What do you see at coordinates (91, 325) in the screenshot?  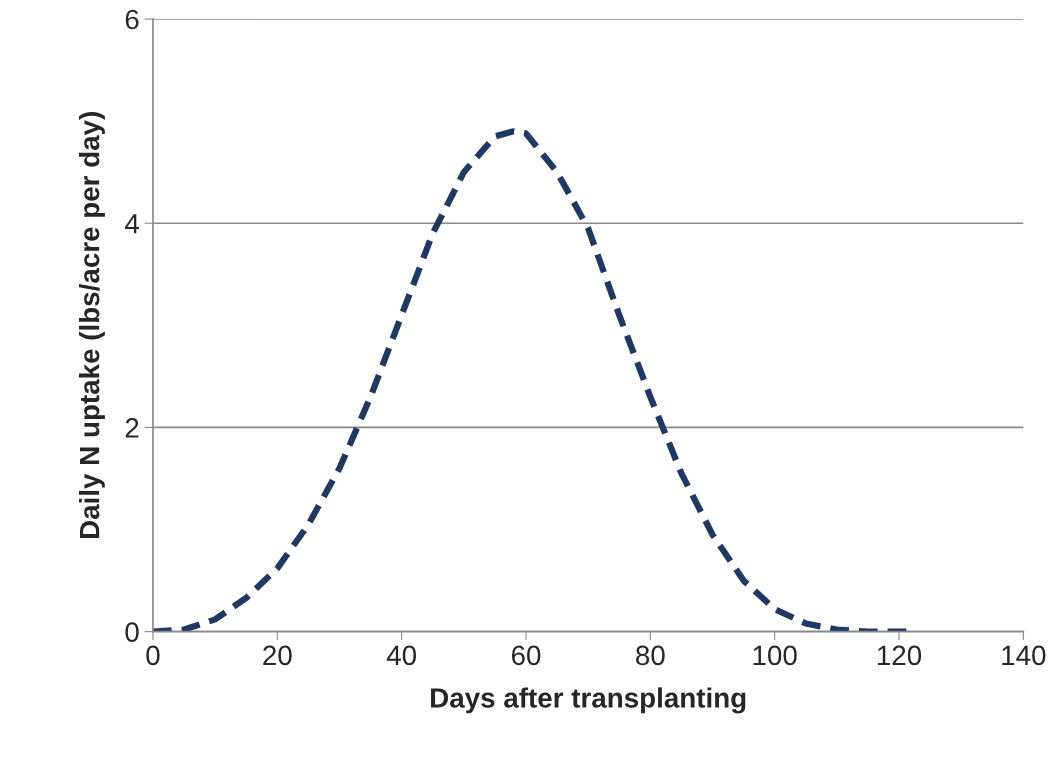 I see `y-axis-title: Daily N uptake (lbs/acre per day)` at bounding box center [91, 325].